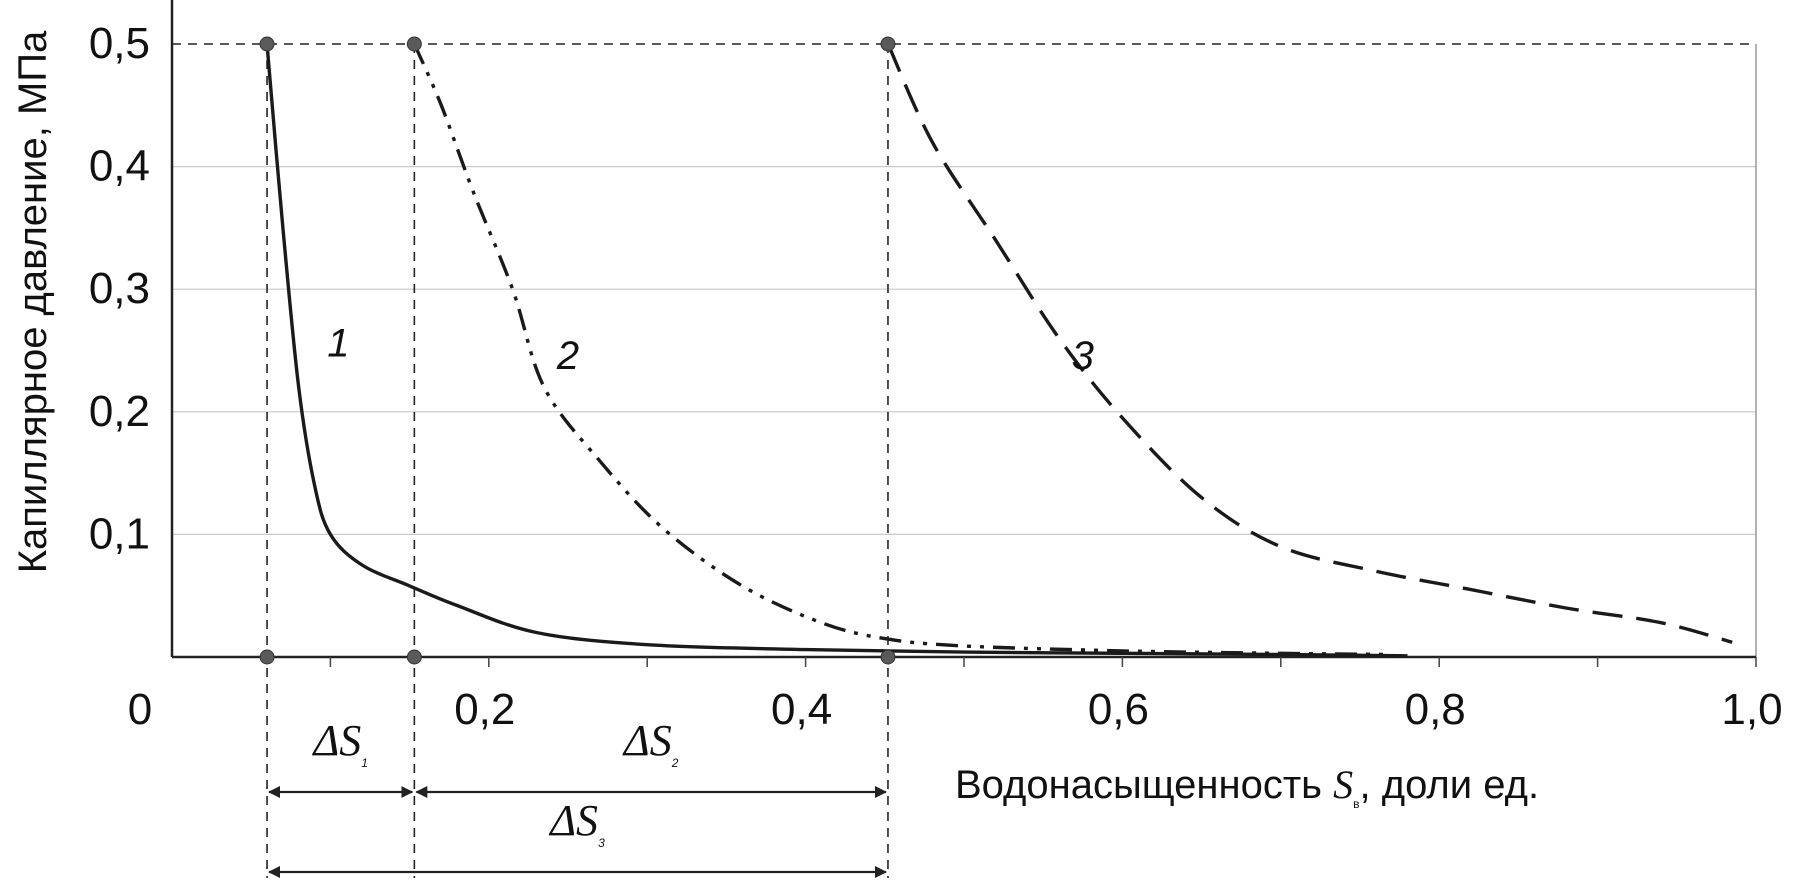 This screenshot has width=1800, height=885. Describe the element at coordinates (119, 43) in the screenshot. I see `y-tick-label-4: 0,5` at that location.